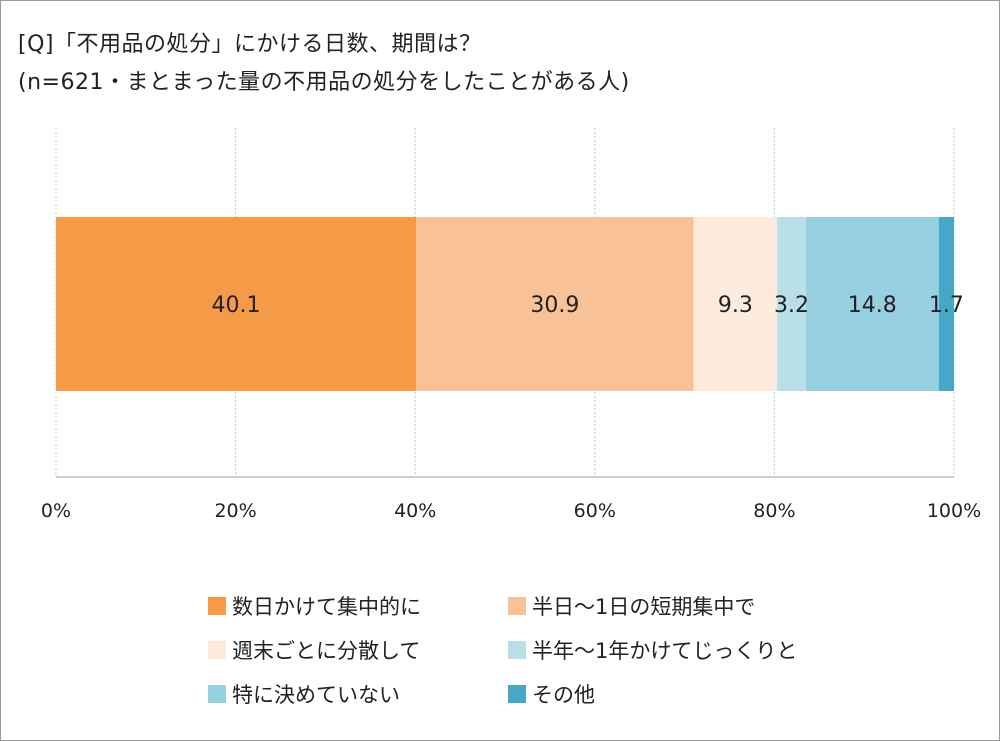 This screenshot has width=1000, height=741. I want to click on x-tick-label-1: 20%, so click(235, 511).